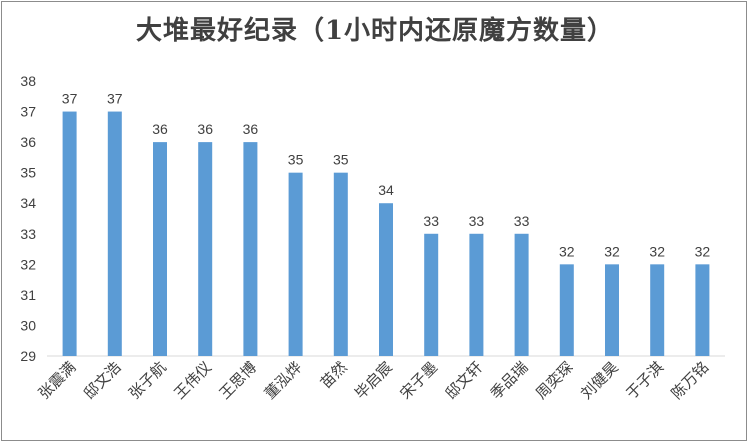 This screenshot has height=444, width=750. Describe the element at coordinates (644, 380) in the screenshot. I see `x-tick-label: 于子淇` at that location.